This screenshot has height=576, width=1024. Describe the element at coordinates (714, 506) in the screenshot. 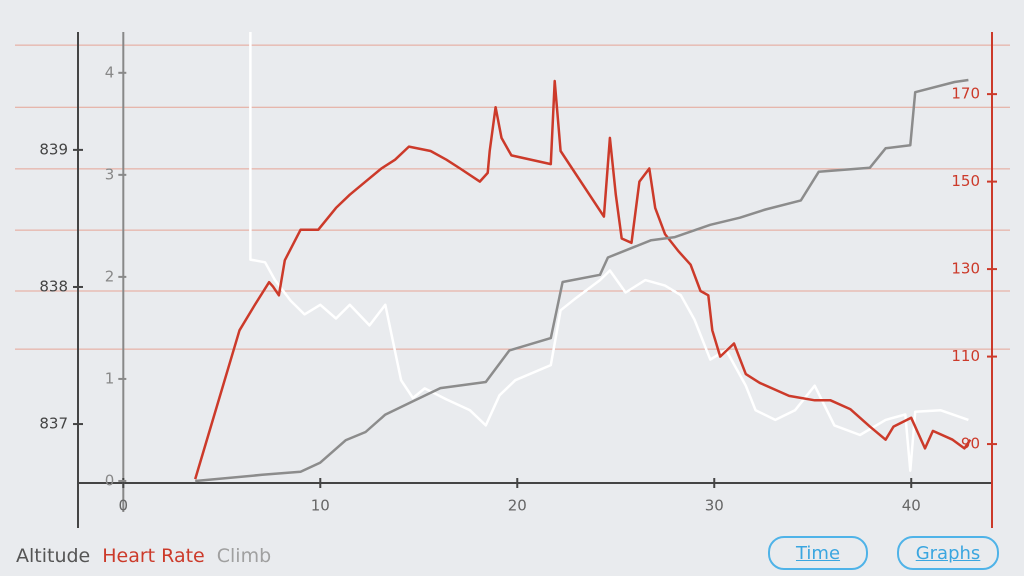

I see `x-tick-label: 30` at that location.